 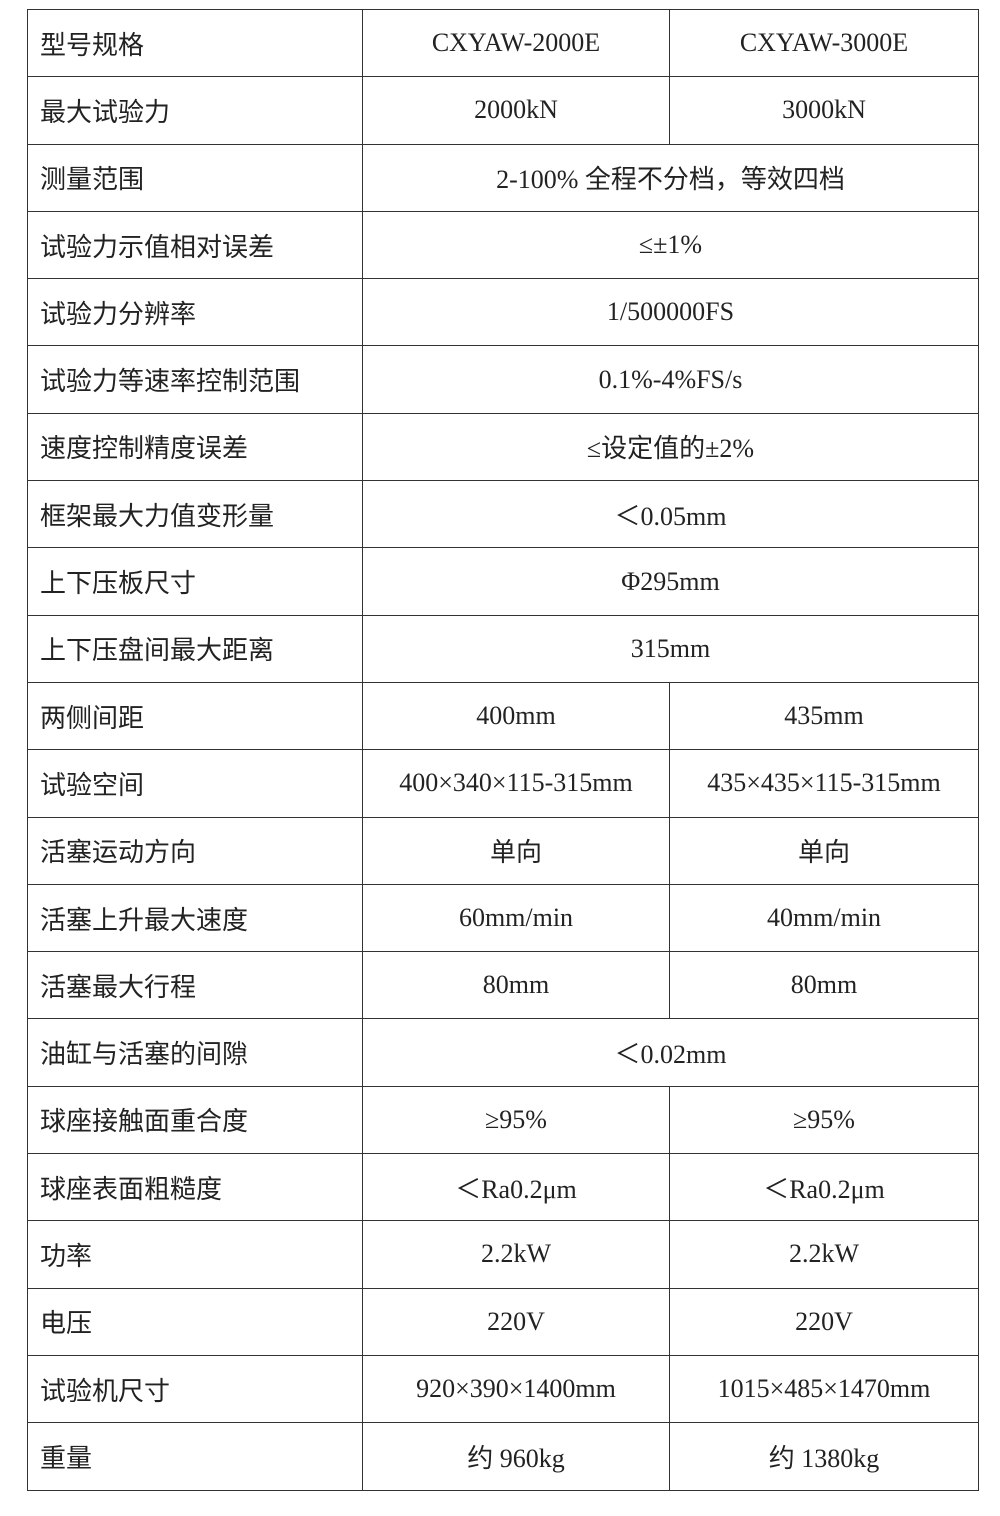 I want to click on spec-label: 框架最大力值变形量, so click(x=195, y=514).